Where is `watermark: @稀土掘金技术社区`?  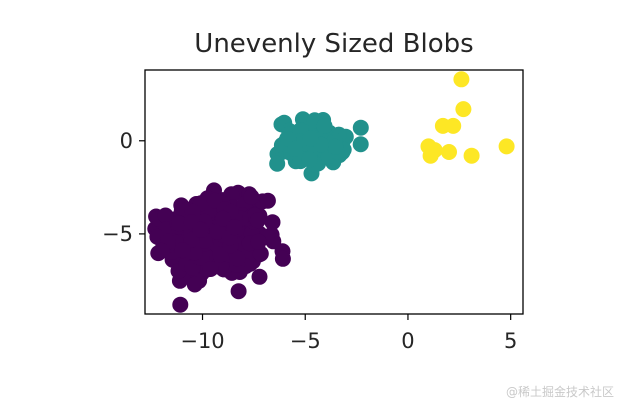
watermark: @稀土掘金技术社区 is located at coordinates (559, 392).